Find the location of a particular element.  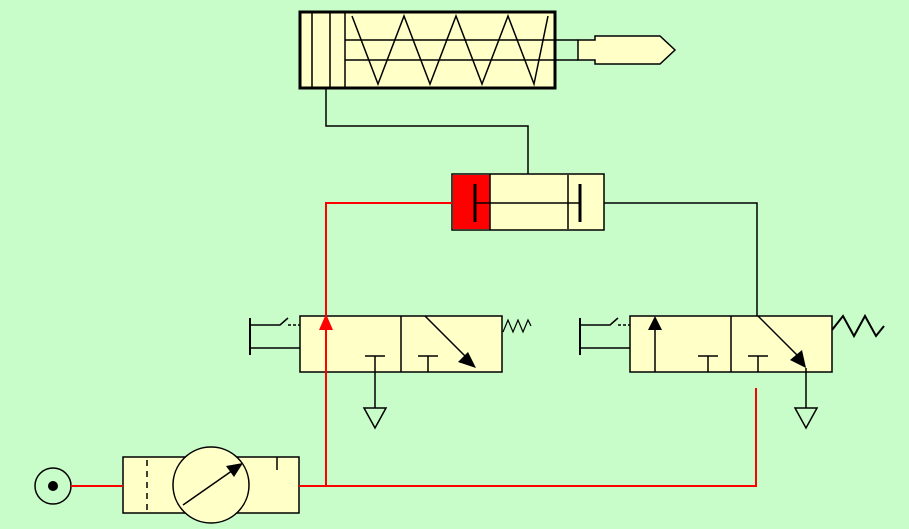

frl-unit is located at coordinates (211, 485).